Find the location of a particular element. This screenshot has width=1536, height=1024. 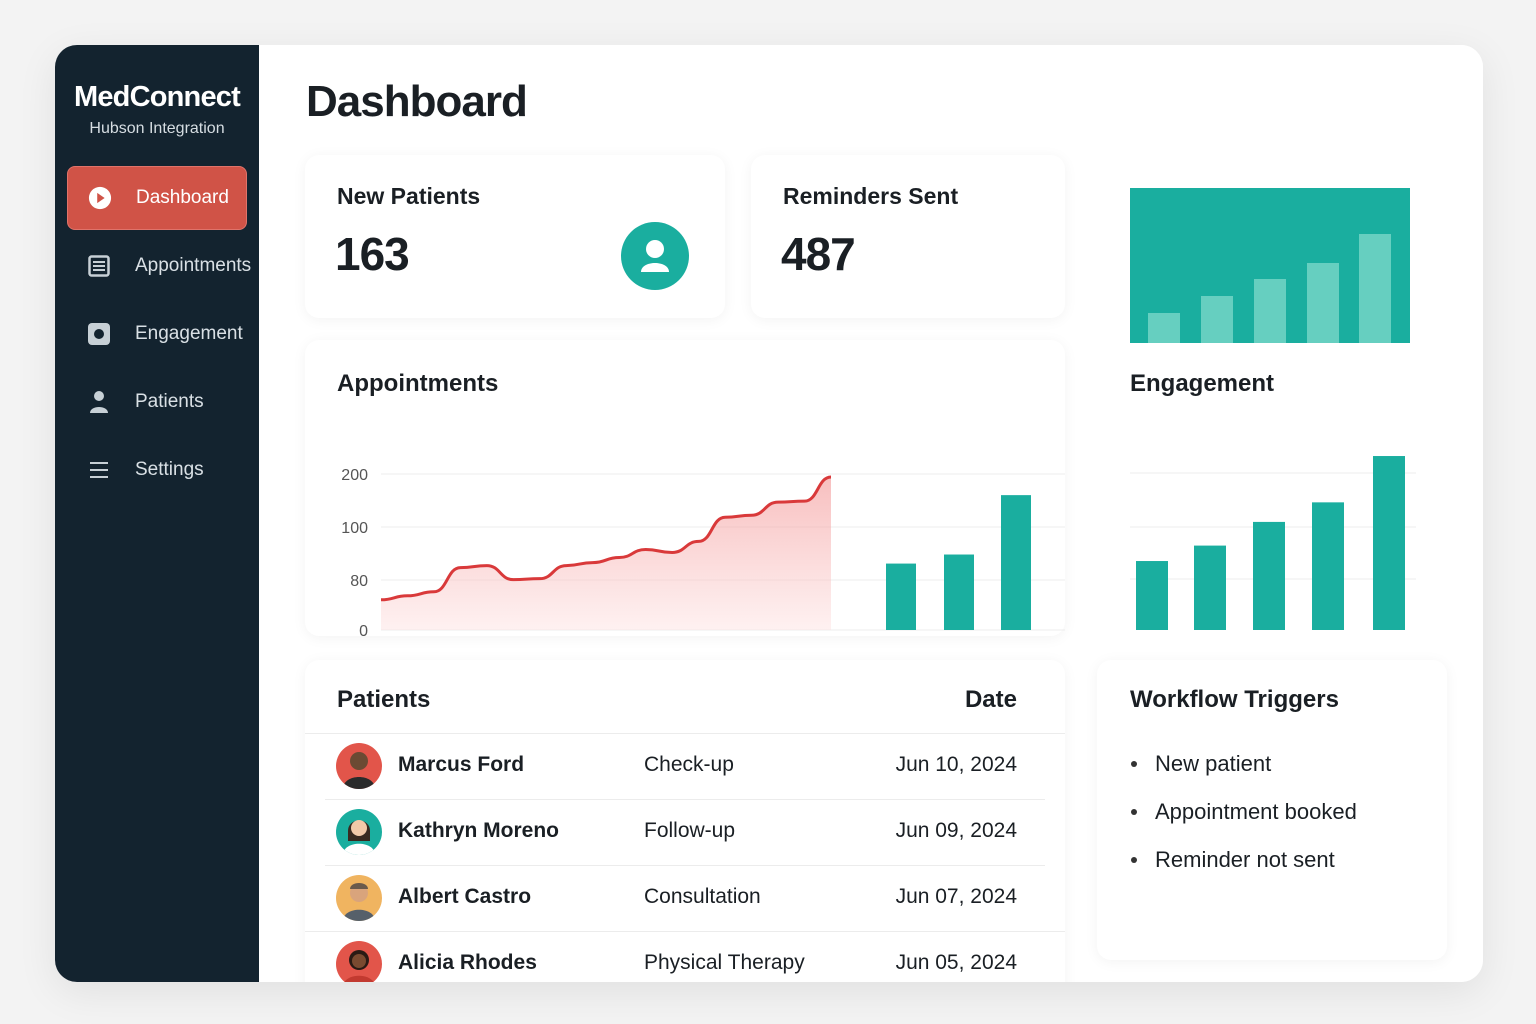

sidebar-item-dashboard: Dashboard is located at coordinates (157, 198).